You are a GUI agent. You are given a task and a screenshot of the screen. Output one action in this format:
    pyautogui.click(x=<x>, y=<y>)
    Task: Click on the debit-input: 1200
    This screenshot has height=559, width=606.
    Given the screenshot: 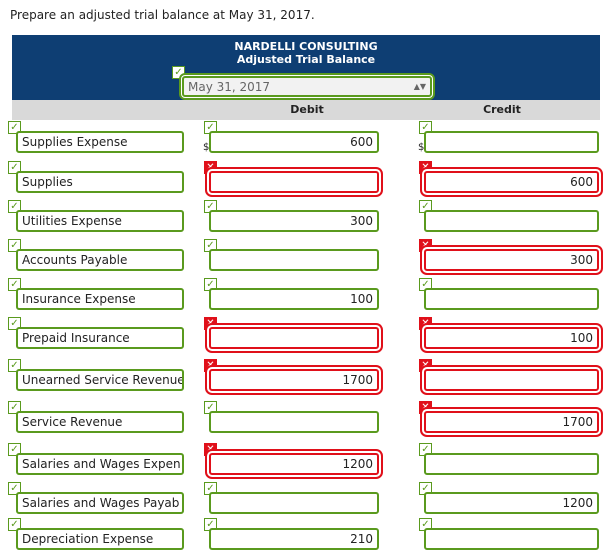 What is the action you would take?
    pyautogui.click(x=294, y=464)
    